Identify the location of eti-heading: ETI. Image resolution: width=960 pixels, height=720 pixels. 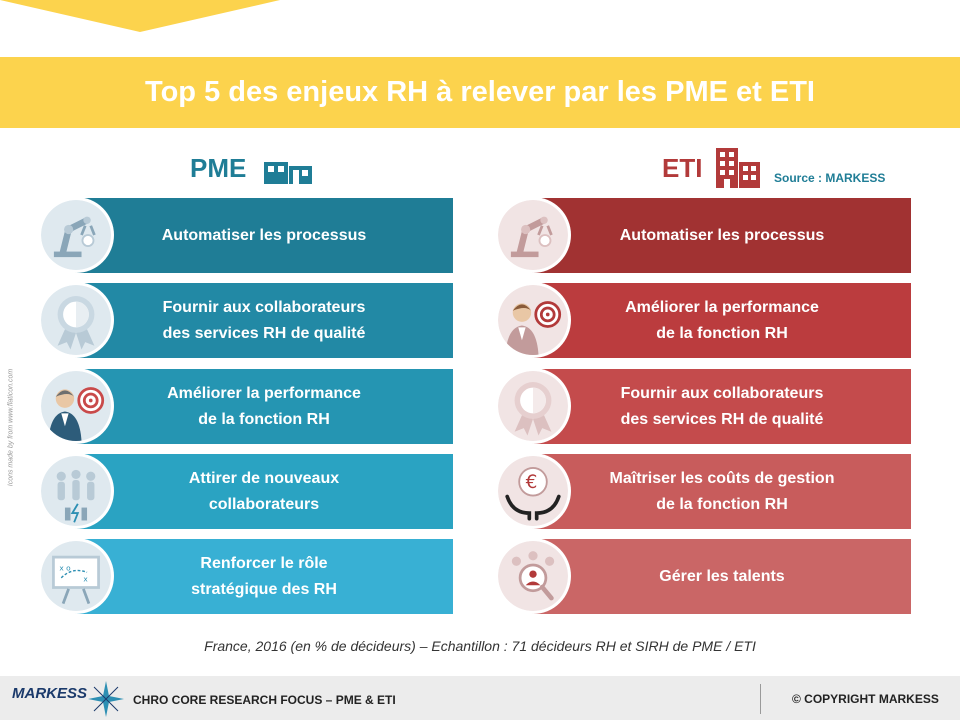
(682, 168).